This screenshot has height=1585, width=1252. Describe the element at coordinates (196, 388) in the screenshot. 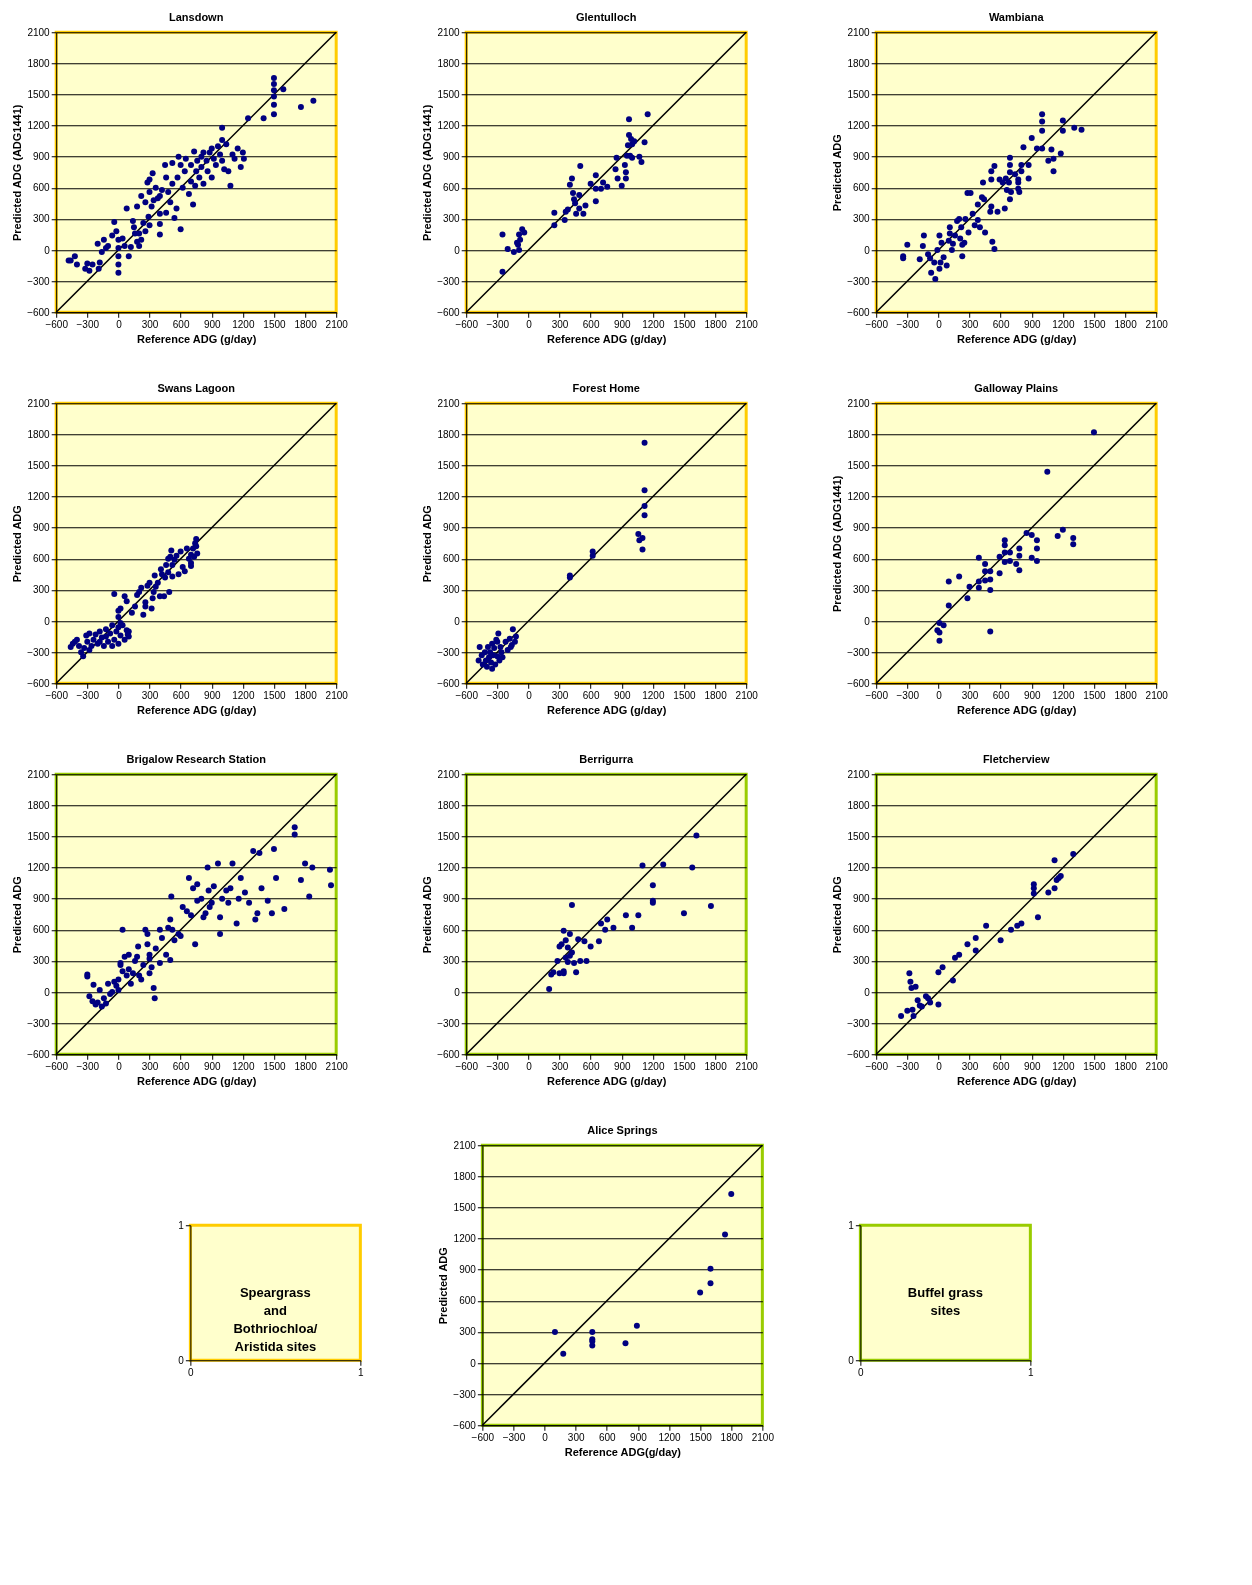

I see `chart-title: Swans Lagoon` at that location.